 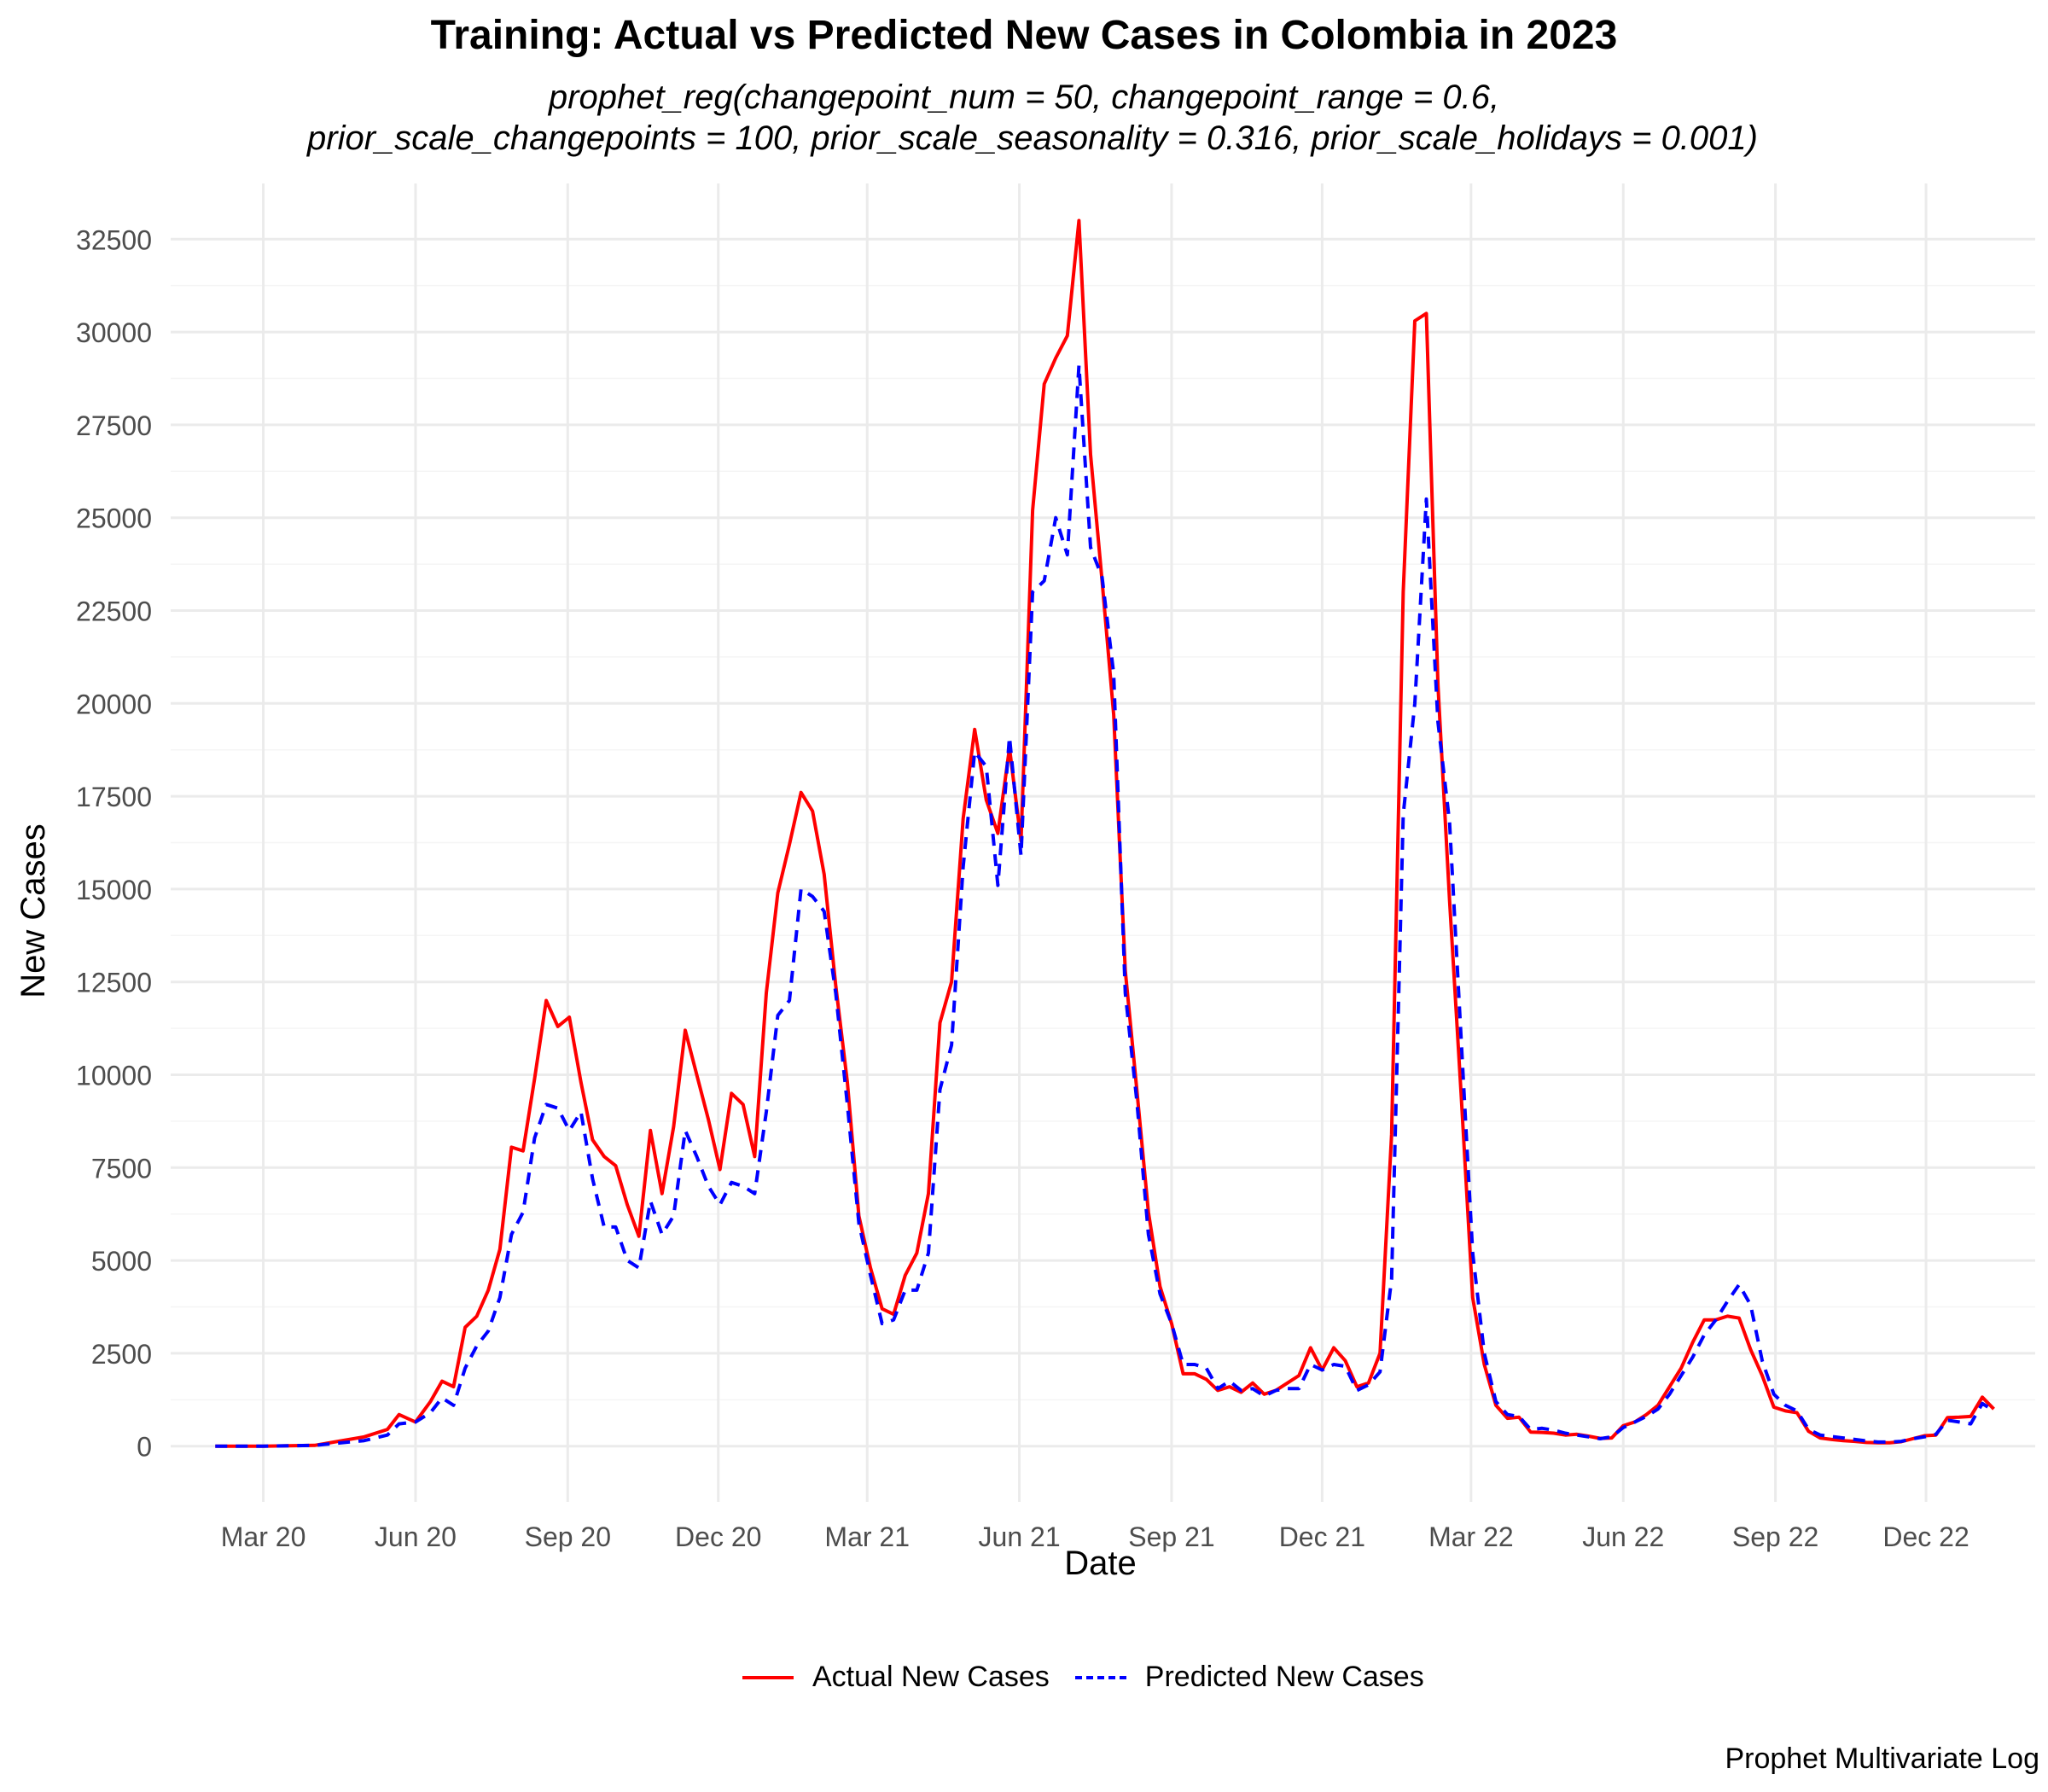 What do you see at coordinates (931, 1677) in the screenshot?
I see `legend-label-actual: Actual New Cases` at bounding box center [931, 1677].